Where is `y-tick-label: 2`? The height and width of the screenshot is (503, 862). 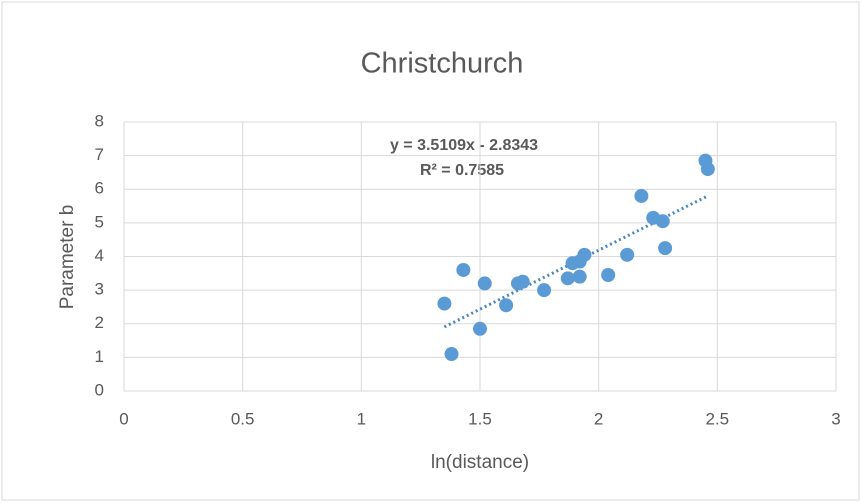 y-tick-label: 2 is located at coordinates (99, 322).